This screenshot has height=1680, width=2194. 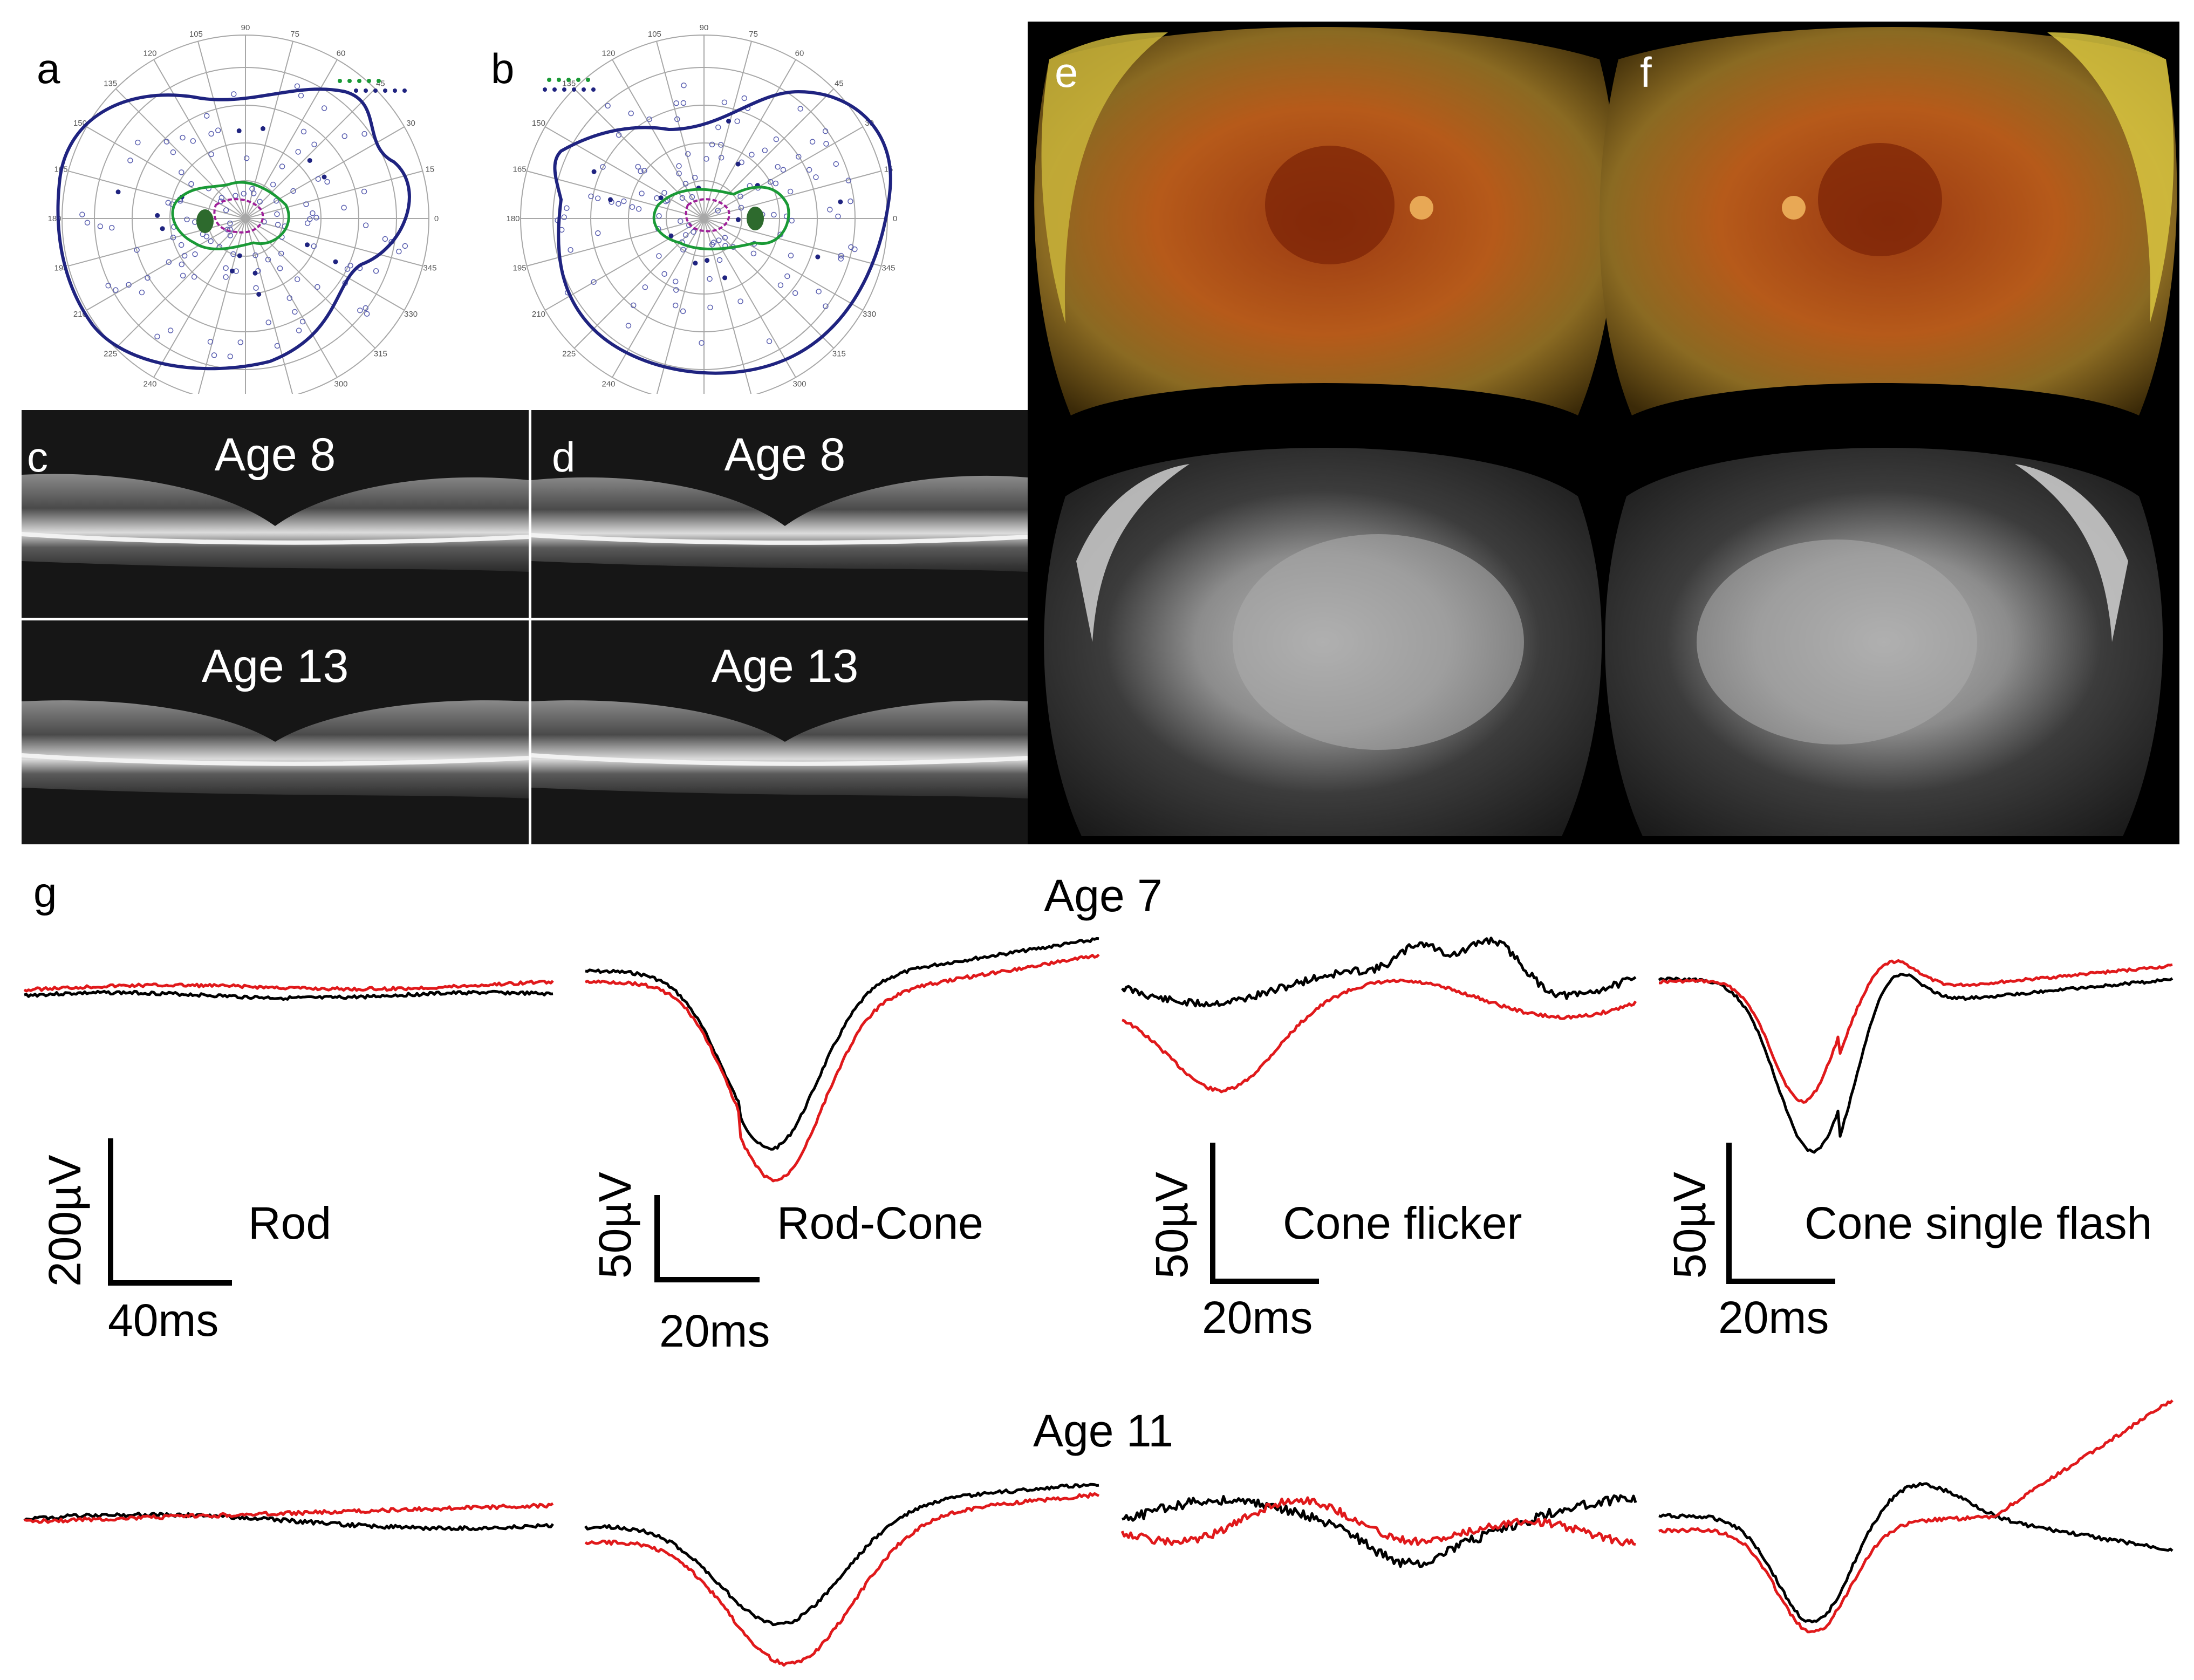 What do you see at coordinates (799, 385) in the screenshot?
I see `polar-tick-label: 300` at bounding box center [799, 385].